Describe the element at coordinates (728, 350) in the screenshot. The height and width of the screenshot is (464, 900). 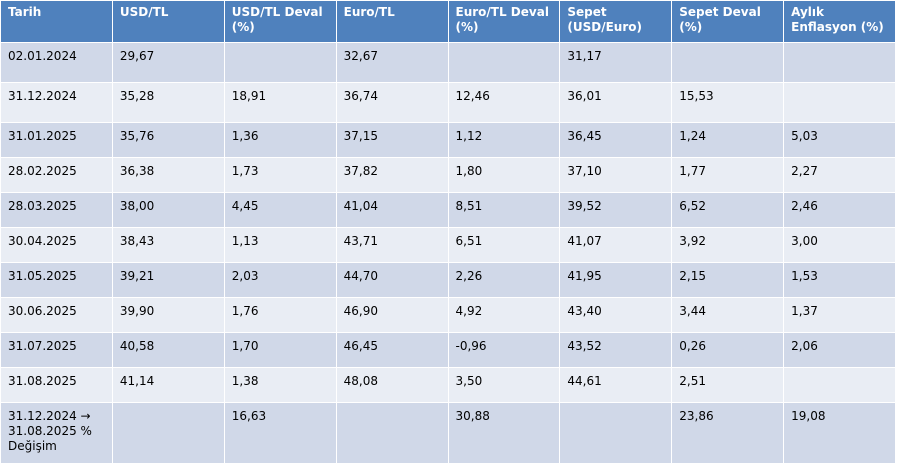
I see `value-cell: 0,26` at that location.